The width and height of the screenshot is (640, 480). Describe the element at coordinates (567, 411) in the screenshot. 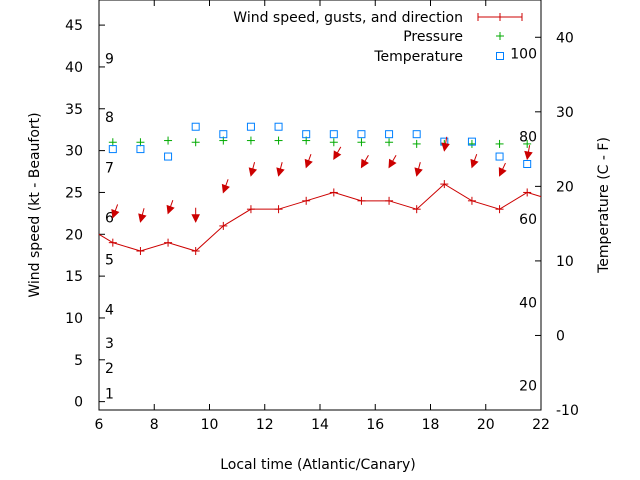

I see `y-right-tick-label: -10` at that location.